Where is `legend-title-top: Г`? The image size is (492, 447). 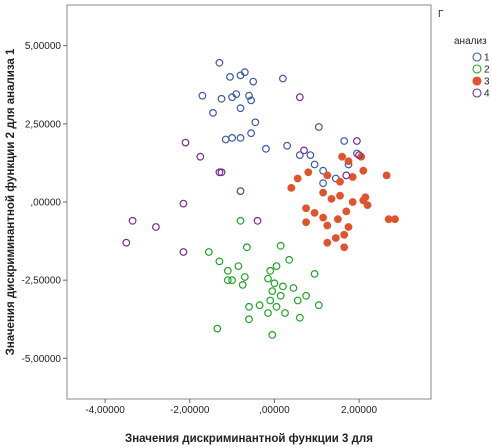 legend-title-top: Г is located at coordinates (441, 14).